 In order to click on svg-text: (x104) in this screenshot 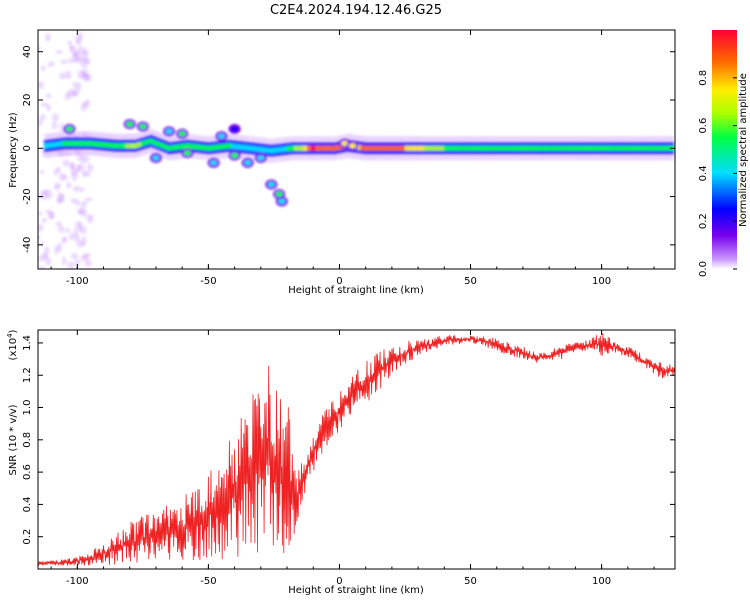, I will do `click(12, 344)`.